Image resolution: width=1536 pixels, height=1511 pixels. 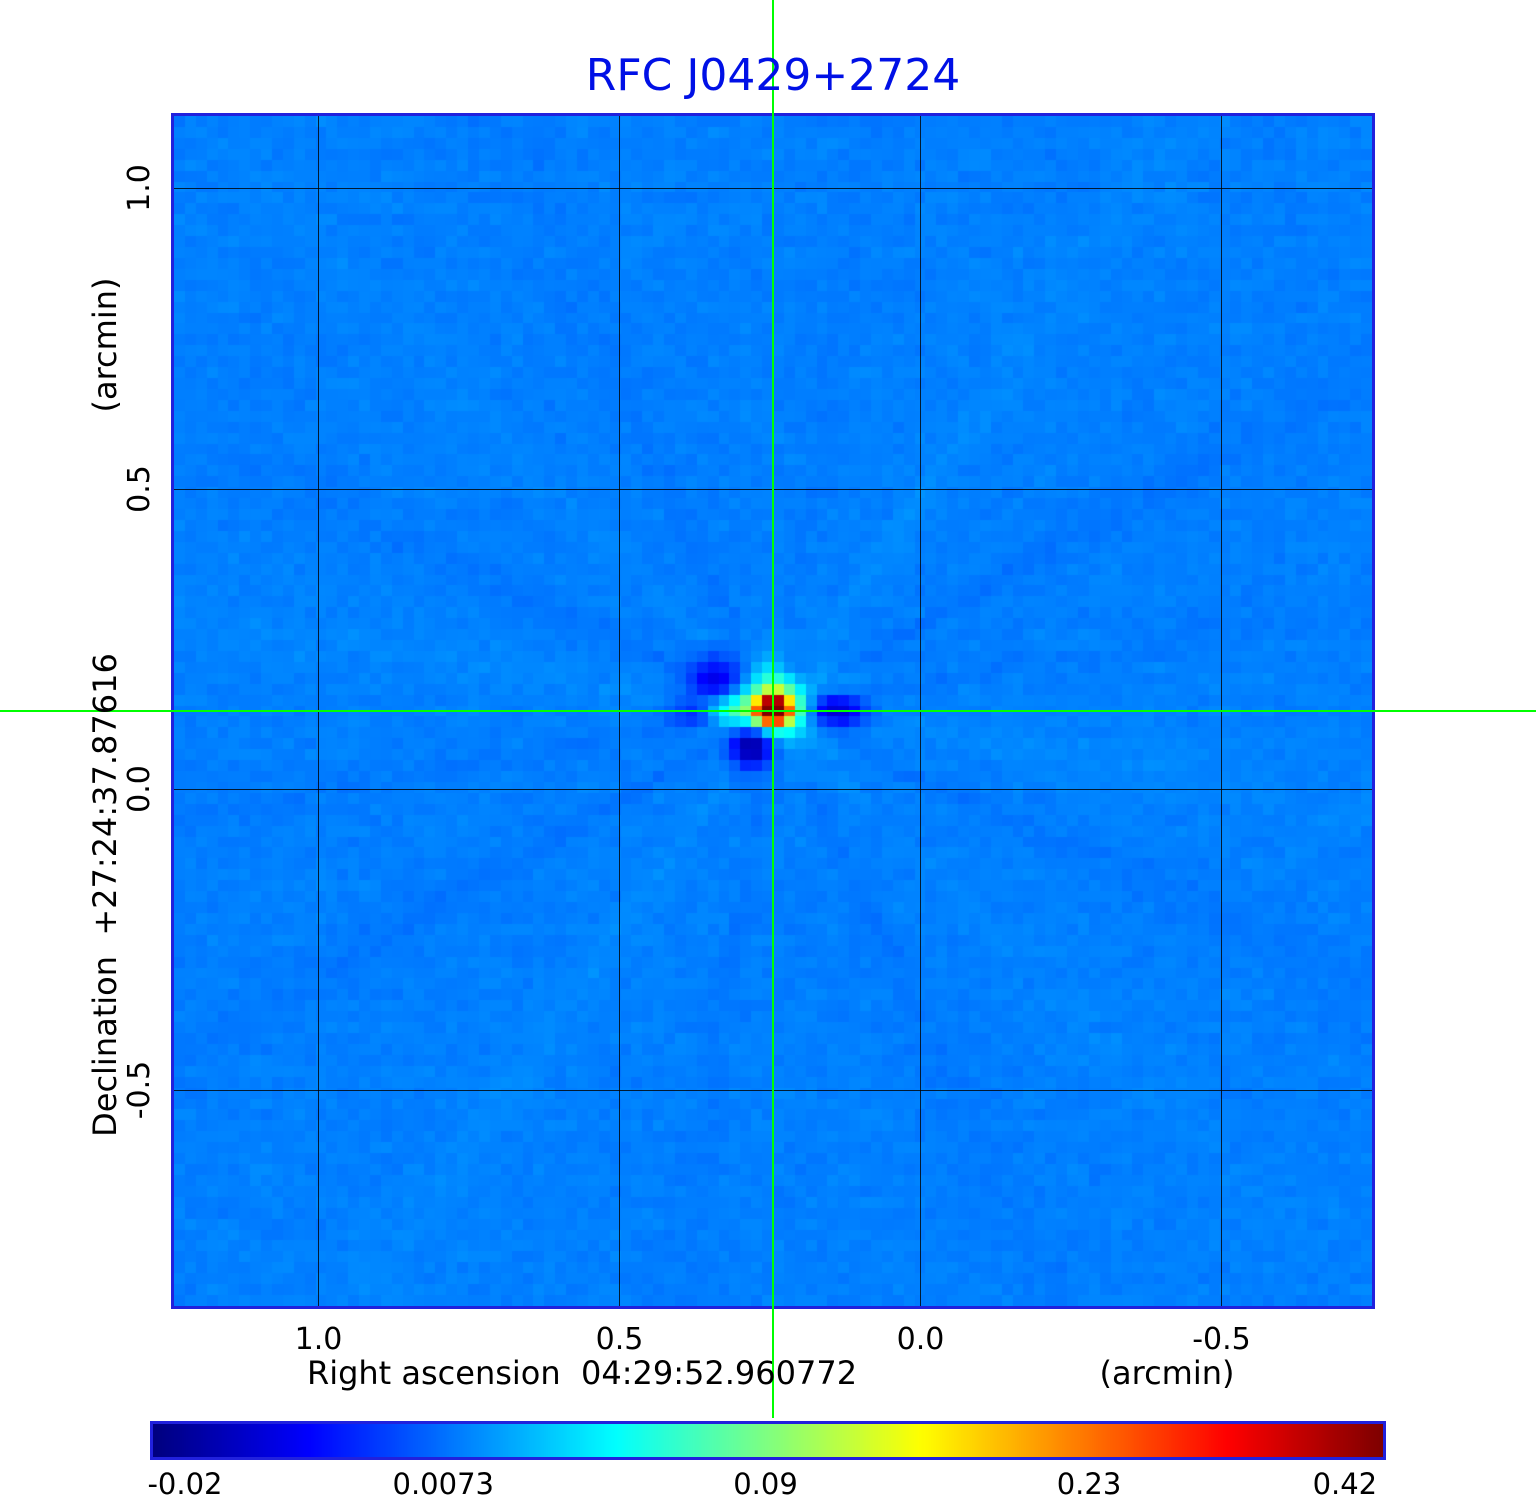 What do you see at coordinates (1221, 1339) in the screenshot?
I see `x-tick-label: -0.5` at bounding box center [1221, 1339].